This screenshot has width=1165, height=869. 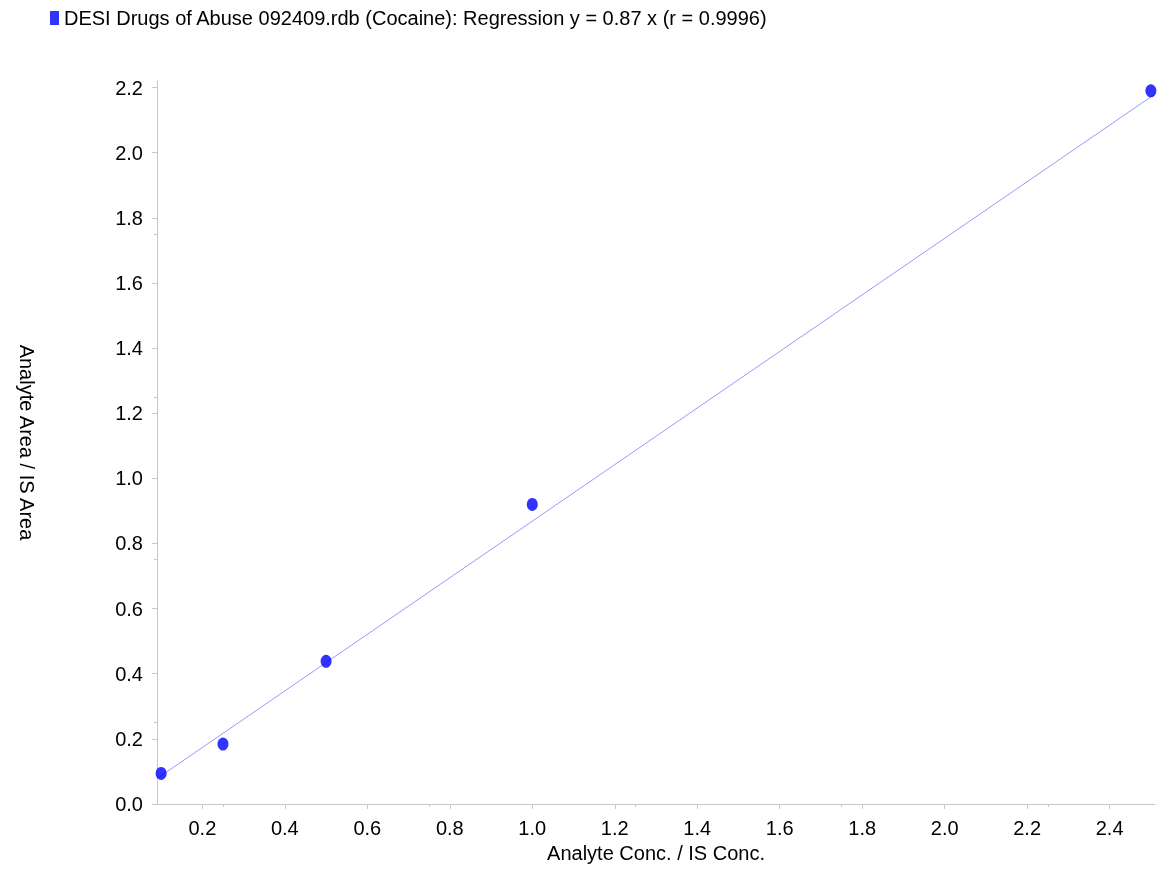 I want to click on y-tick-label: 0.8, so click(x=129, y=543).